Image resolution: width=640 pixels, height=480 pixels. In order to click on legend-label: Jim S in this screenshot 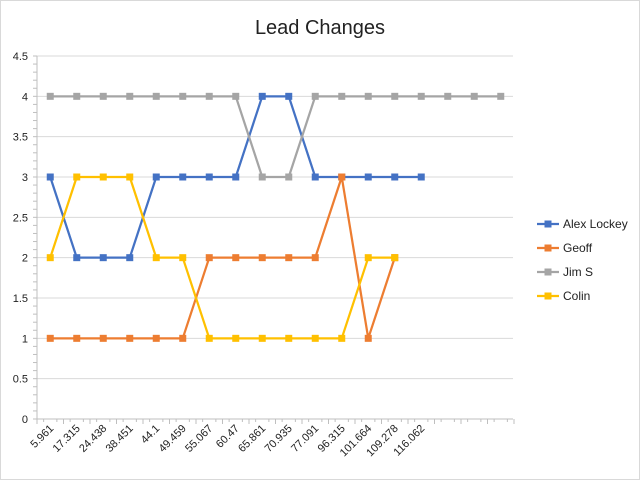, I will do `click(578, 272)`.